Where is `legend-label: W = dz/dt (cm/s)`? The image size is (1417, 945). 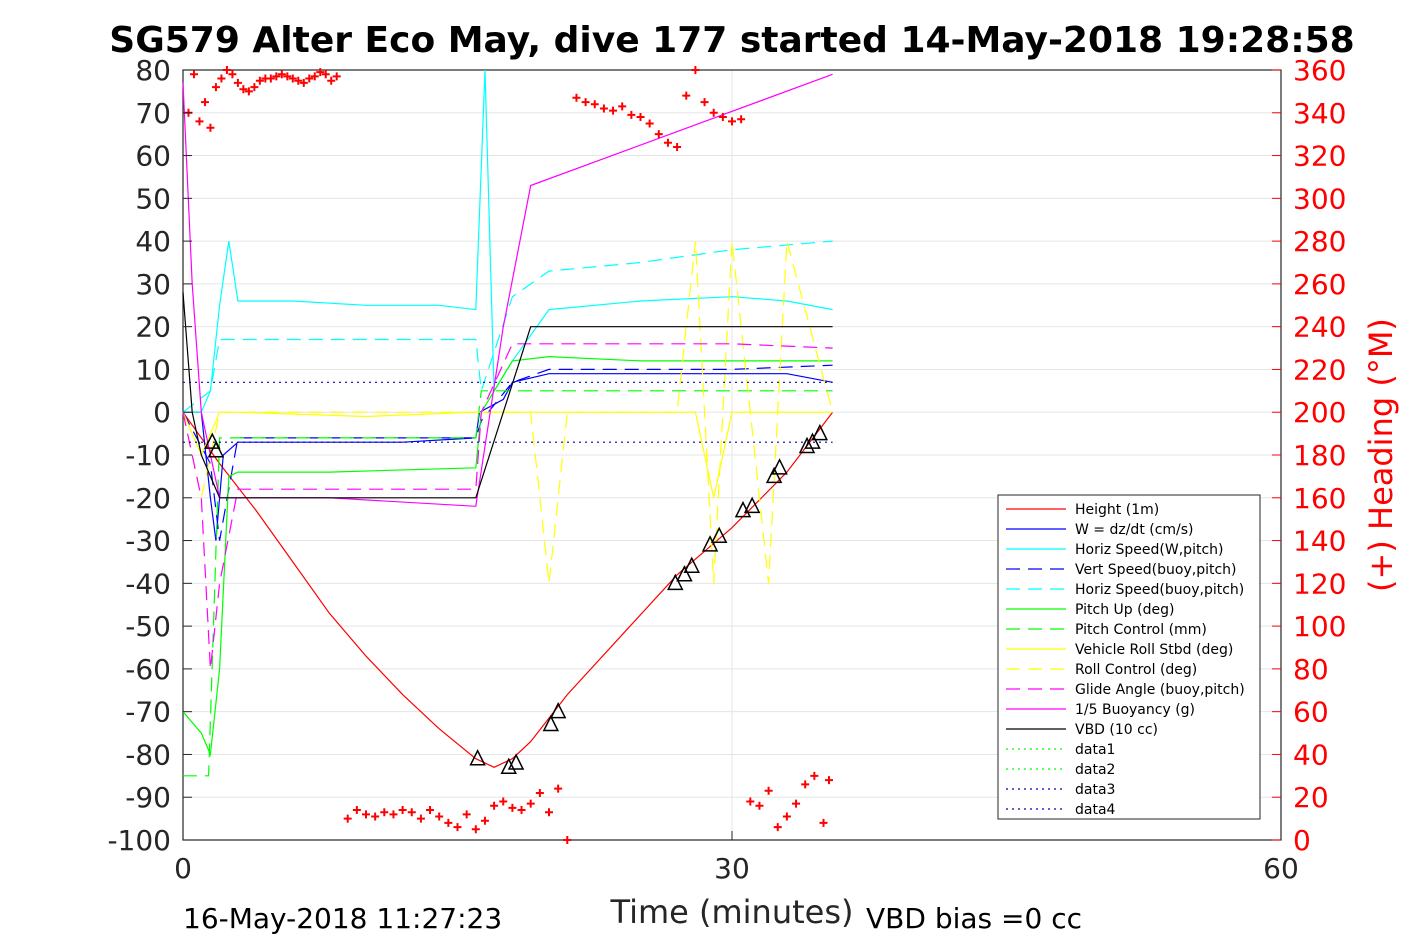
legend-label: W = dz/dt (cm/s) is located at coordinates (1134, 530).